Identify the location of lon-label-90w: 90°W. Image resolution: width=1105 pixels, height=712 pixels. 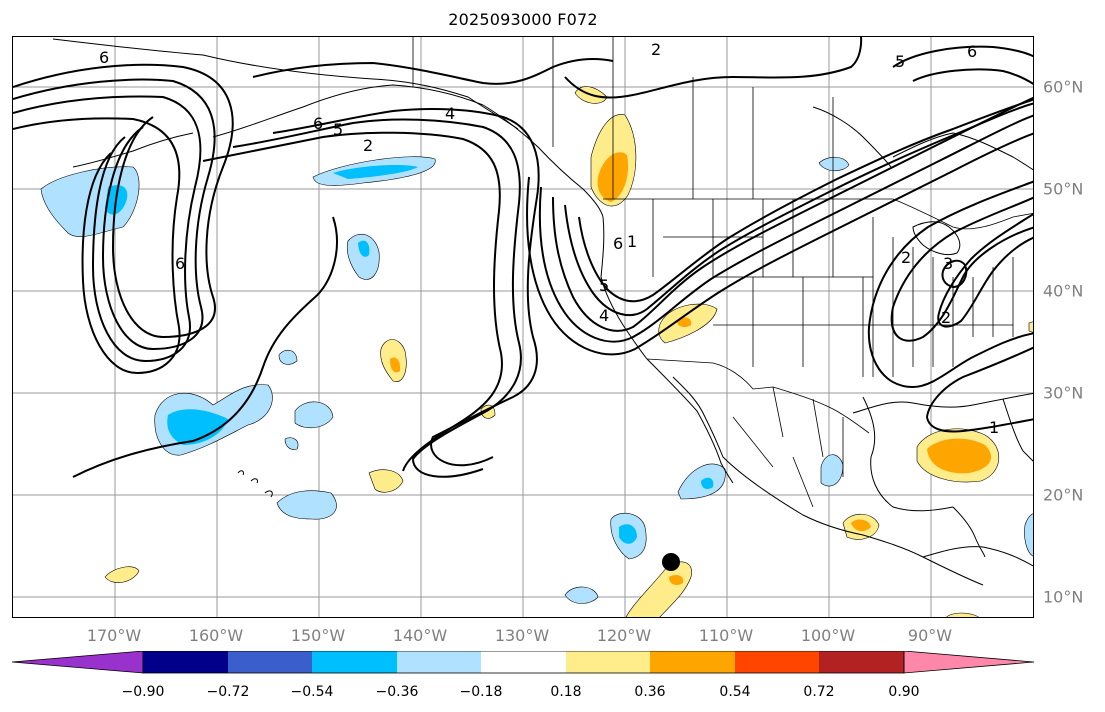
(930, 635).